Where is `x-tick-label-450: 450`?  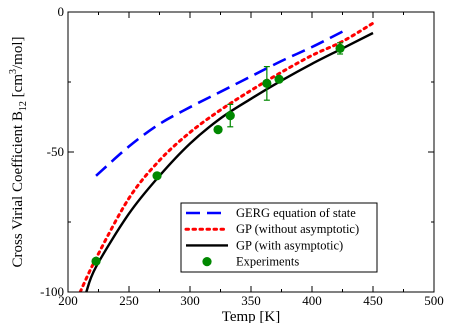
x-tick-label-450: 450 is located at coordinates (373, 300).